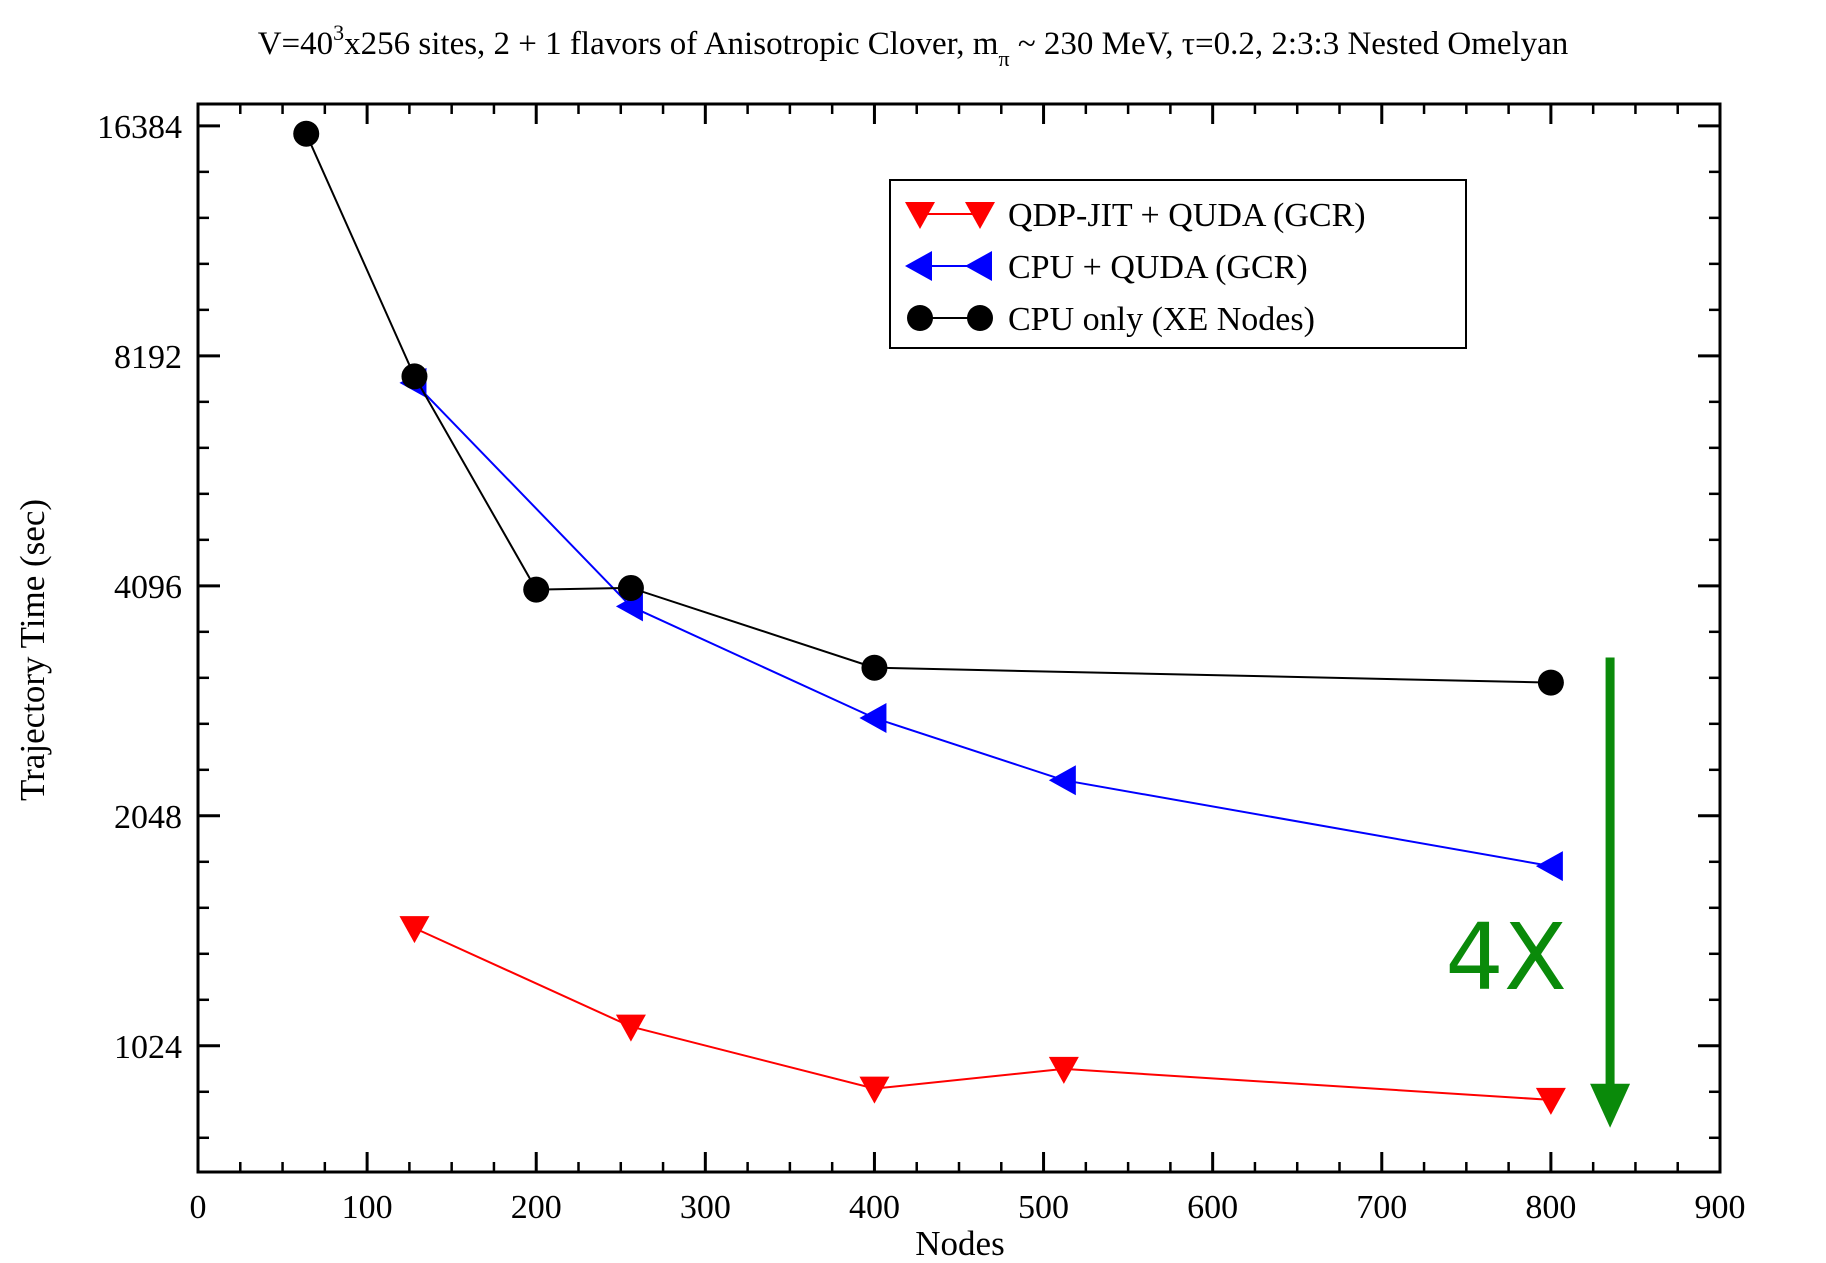  I want to click on arrow-head, so click(1610, 1105).